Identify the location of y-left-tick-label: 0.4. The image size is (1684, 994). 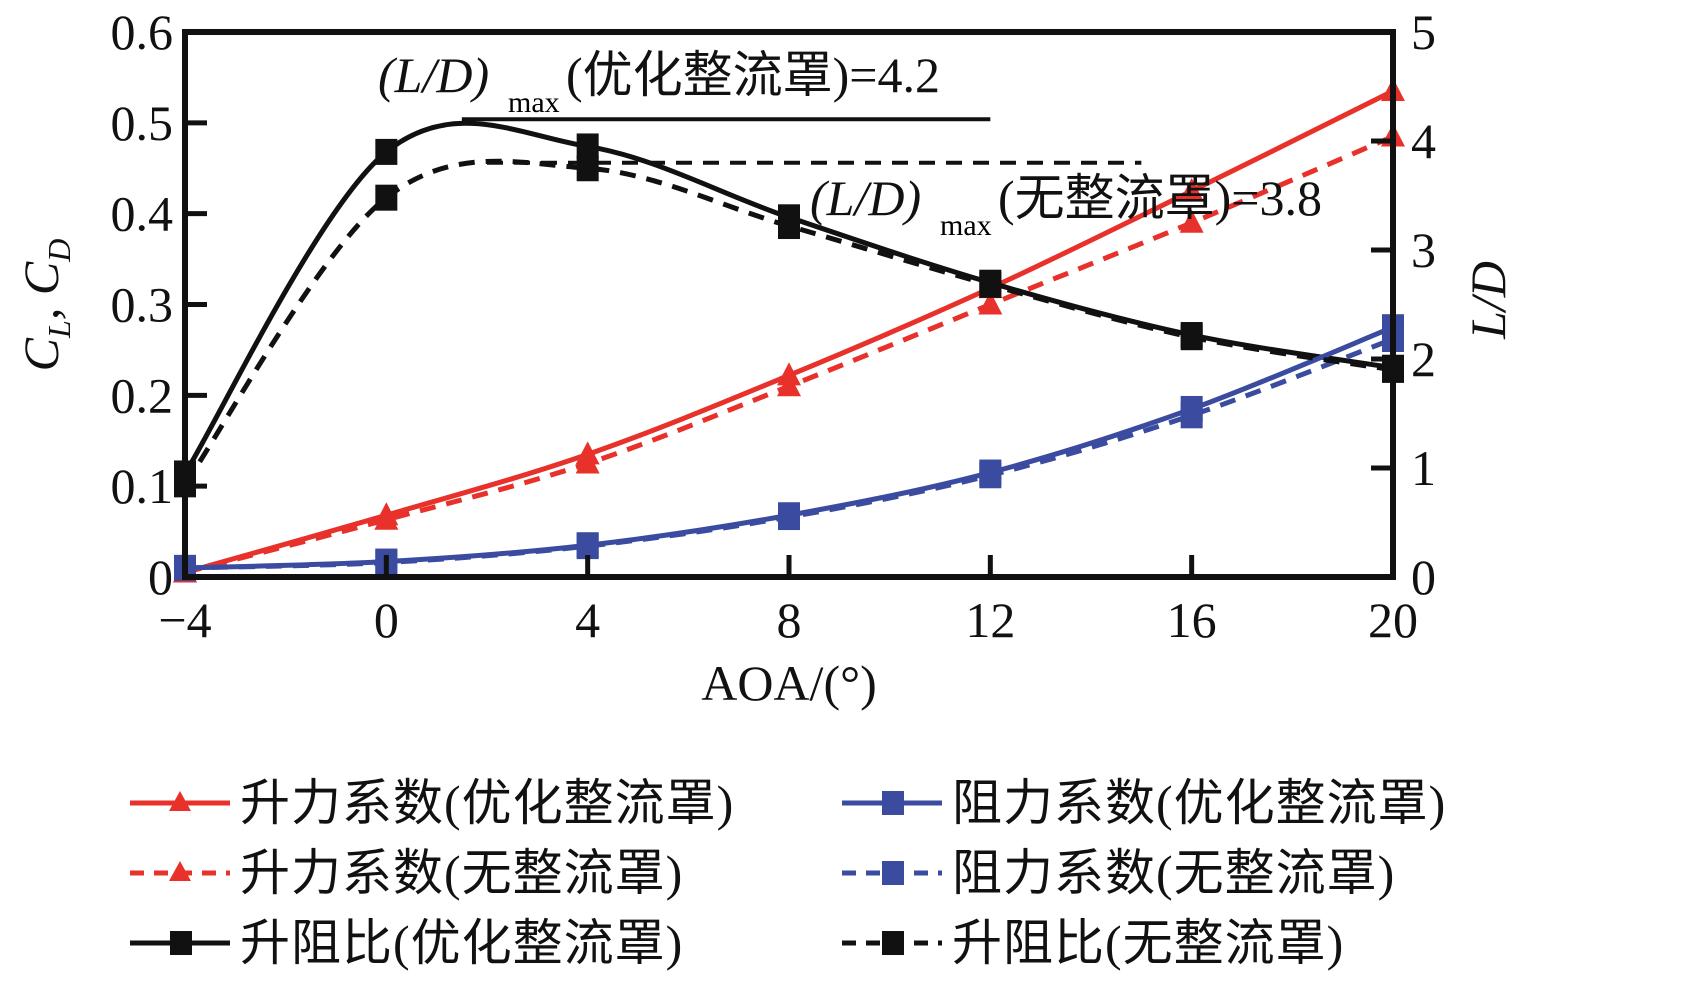
(142, 214).